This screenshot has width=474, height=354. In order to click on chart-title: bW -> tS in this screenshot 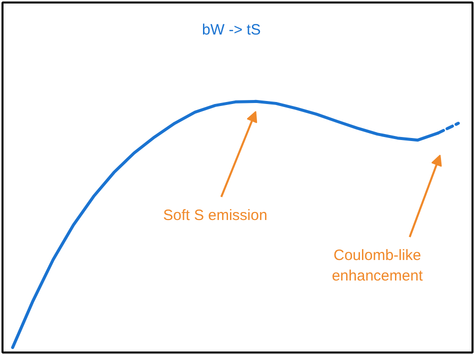, I will do `click(231, 30)`.